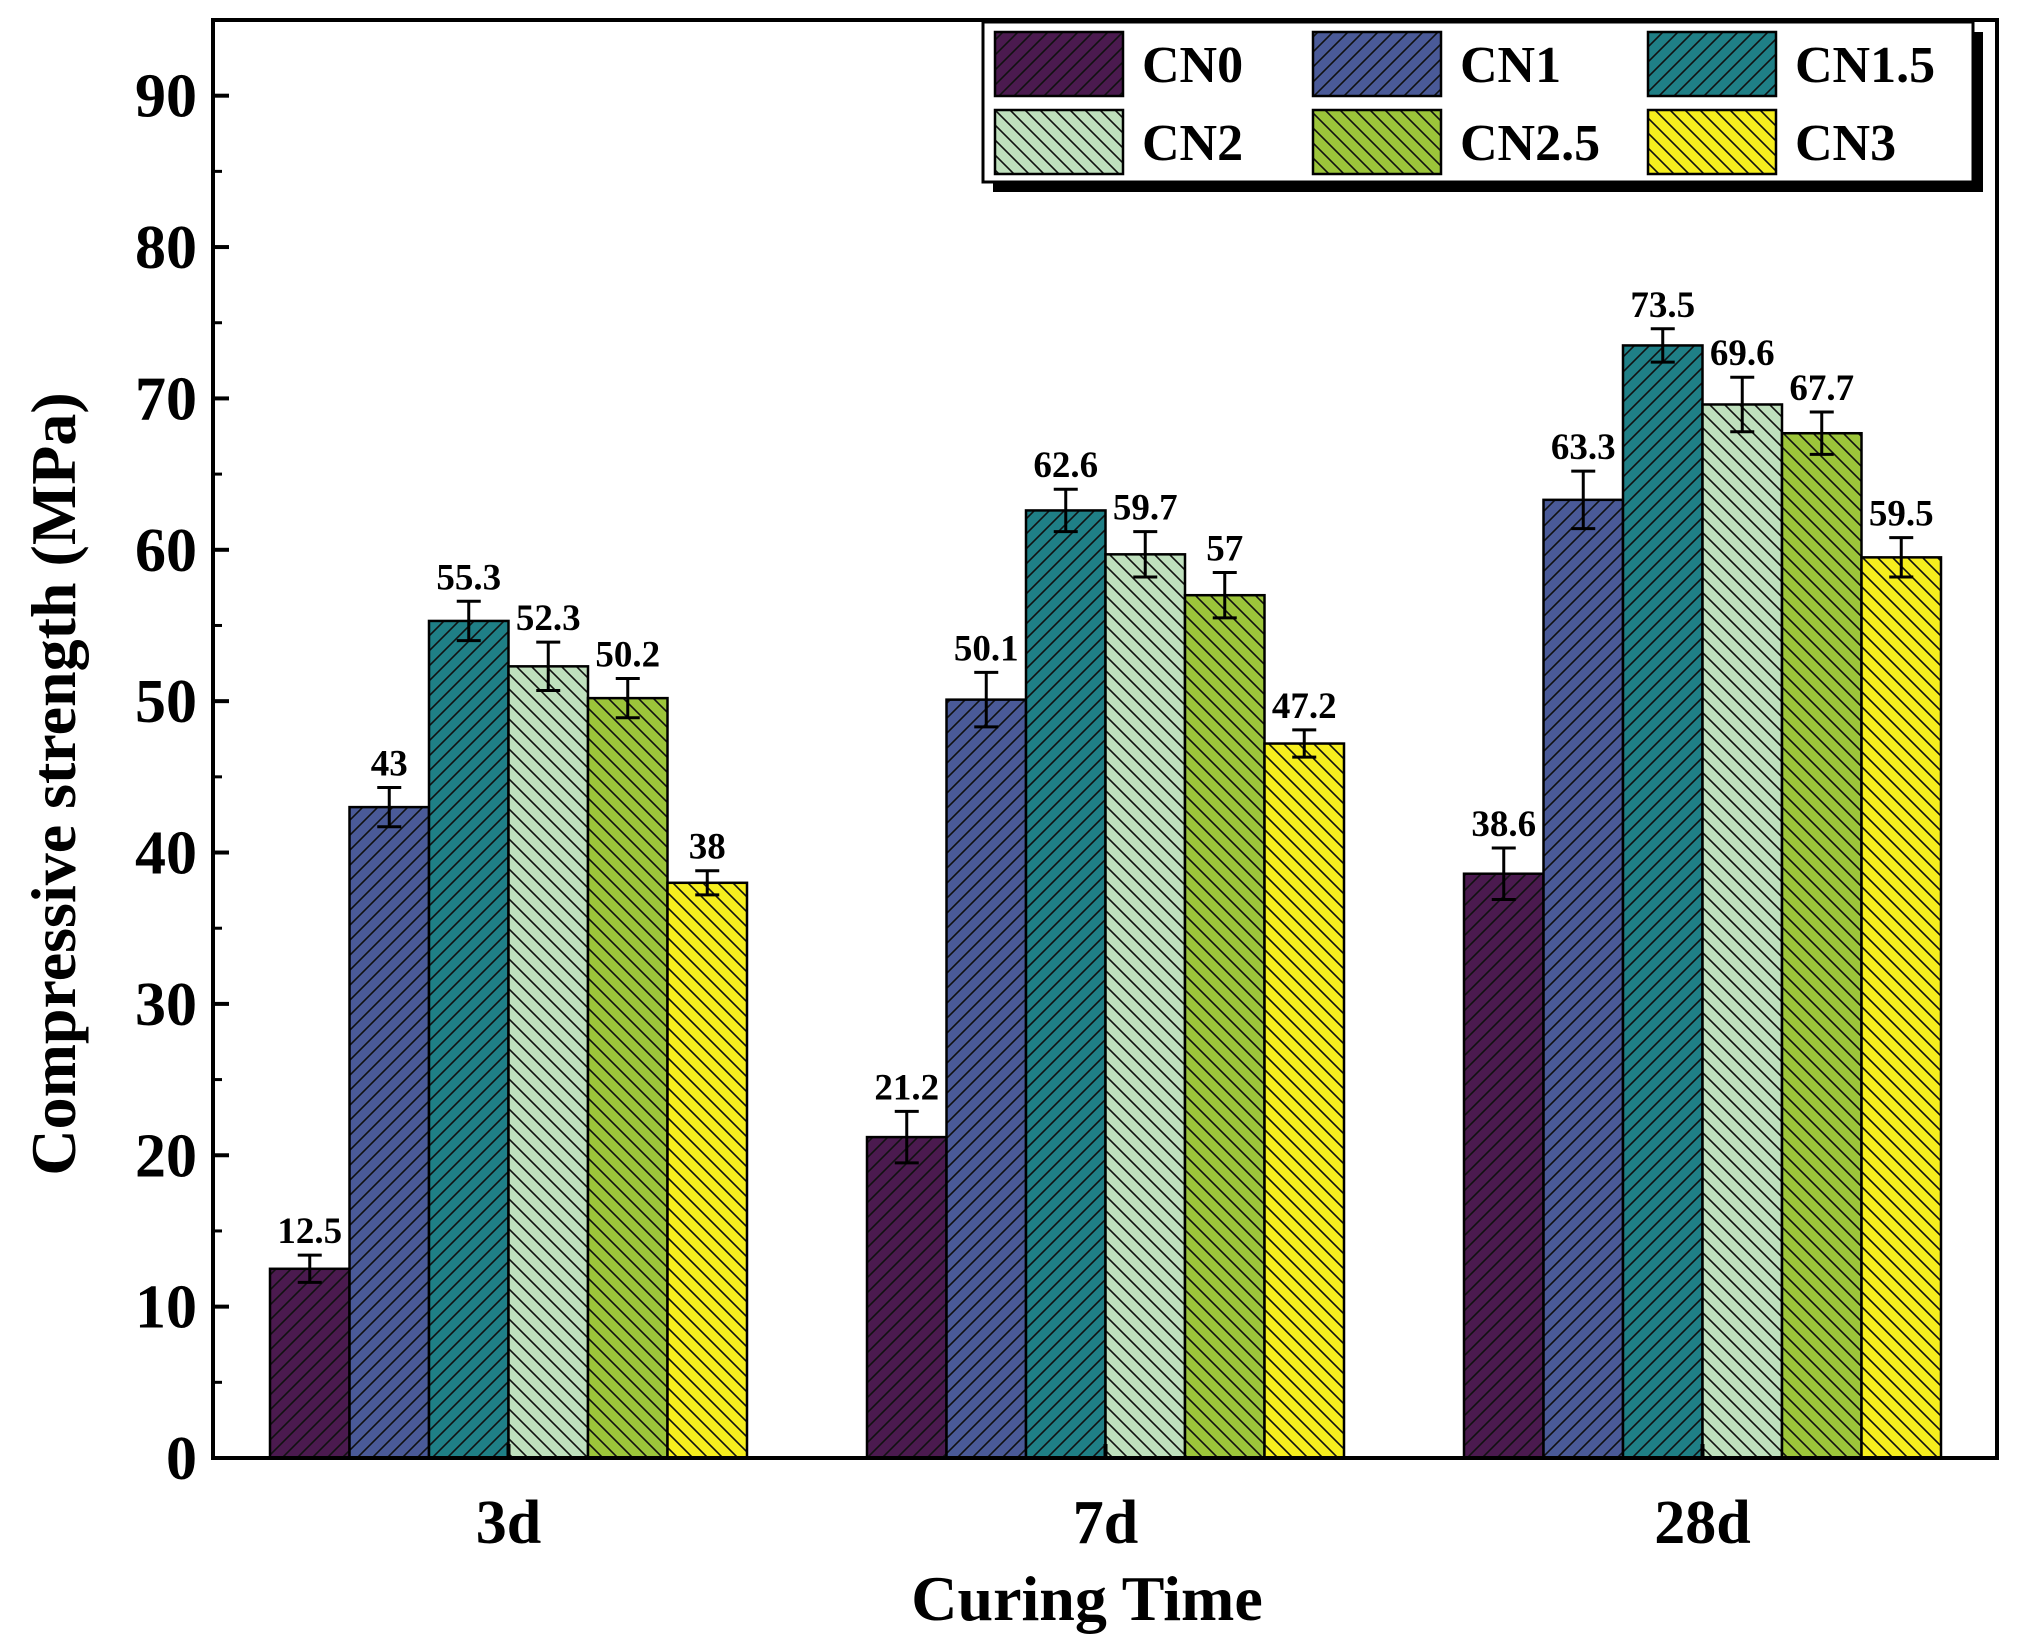  I want to click on error-bar-cn1-5-3d, so click(468, 621).